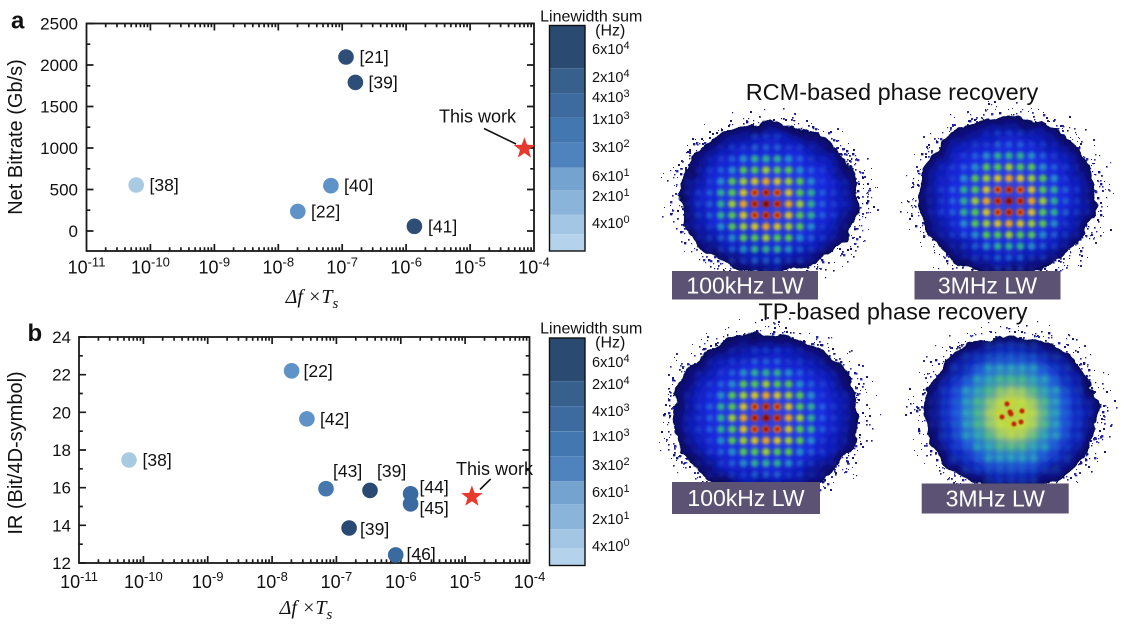 This screenshot has width=1124, height=629. What do you see at coordinates (59, 107) in the screenshot?
I see `svg-text: 1500` at bounding box center [59, 107].